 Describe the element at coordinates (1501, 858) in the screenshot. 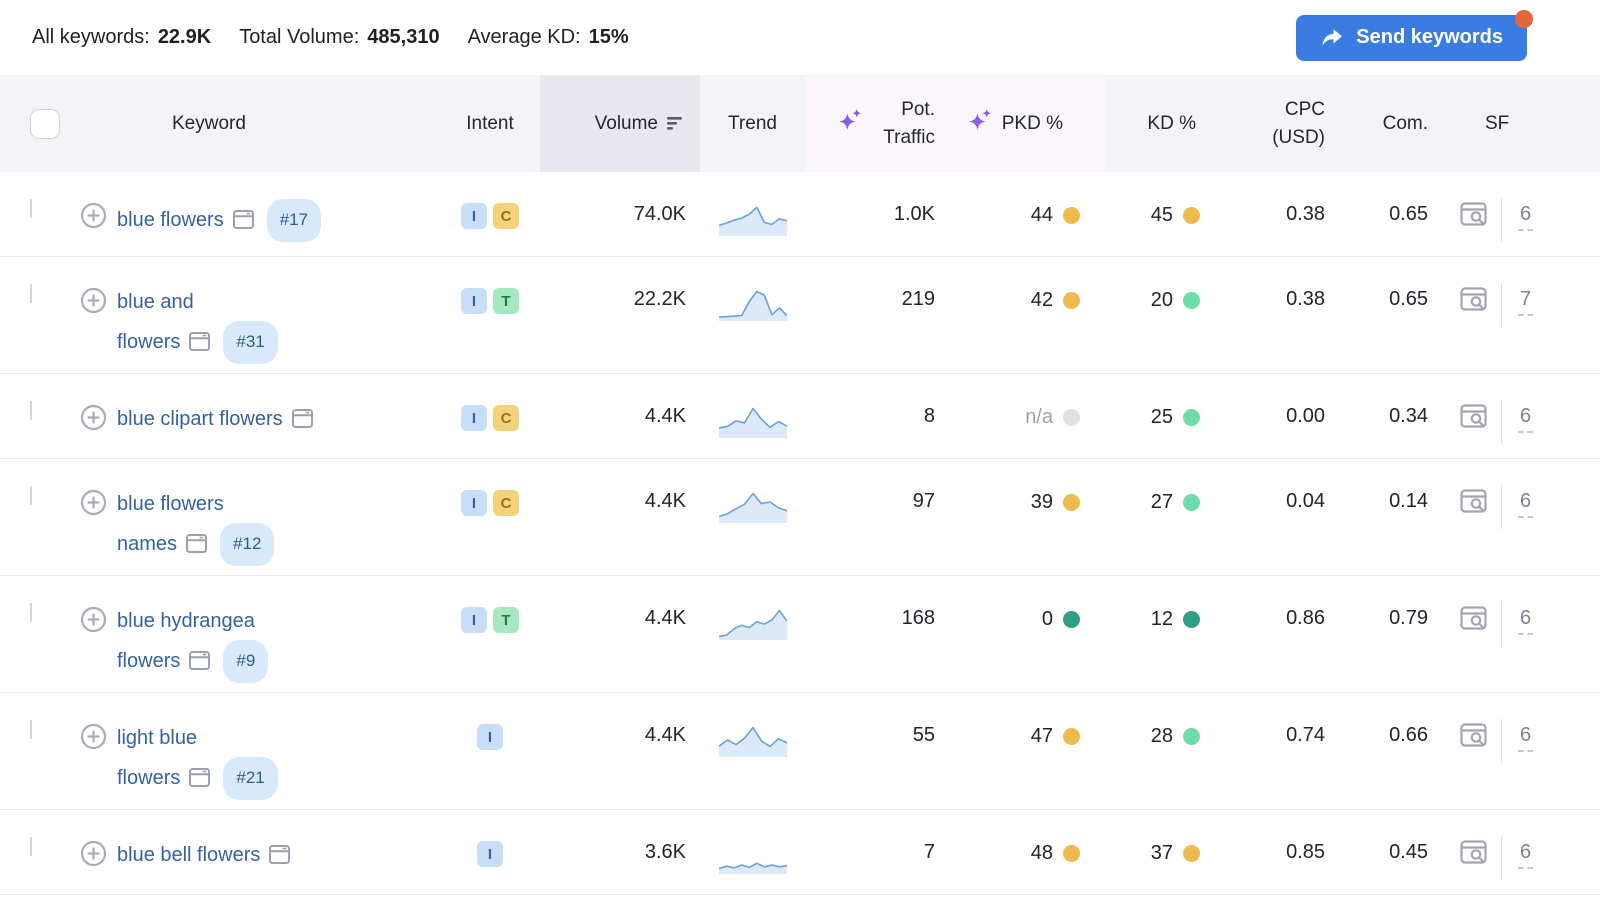

I see `sf-divider` at that location.